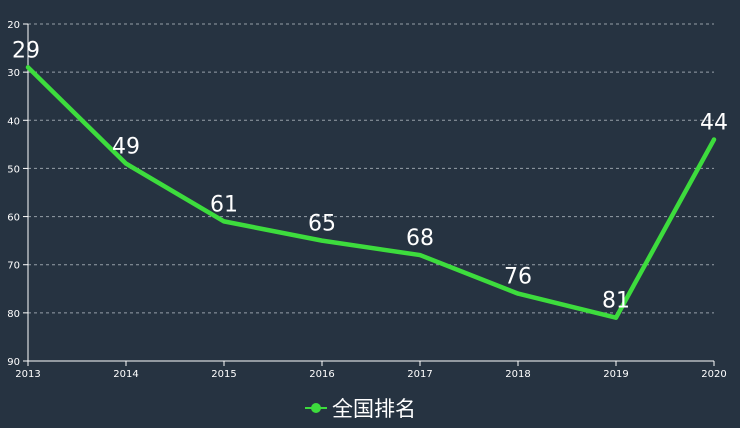 The width and height of the screenshot is (740, 428). Describe the element at coordinates (13, 25) in the screenshot. I see `y-tick-label: 20` at that location.